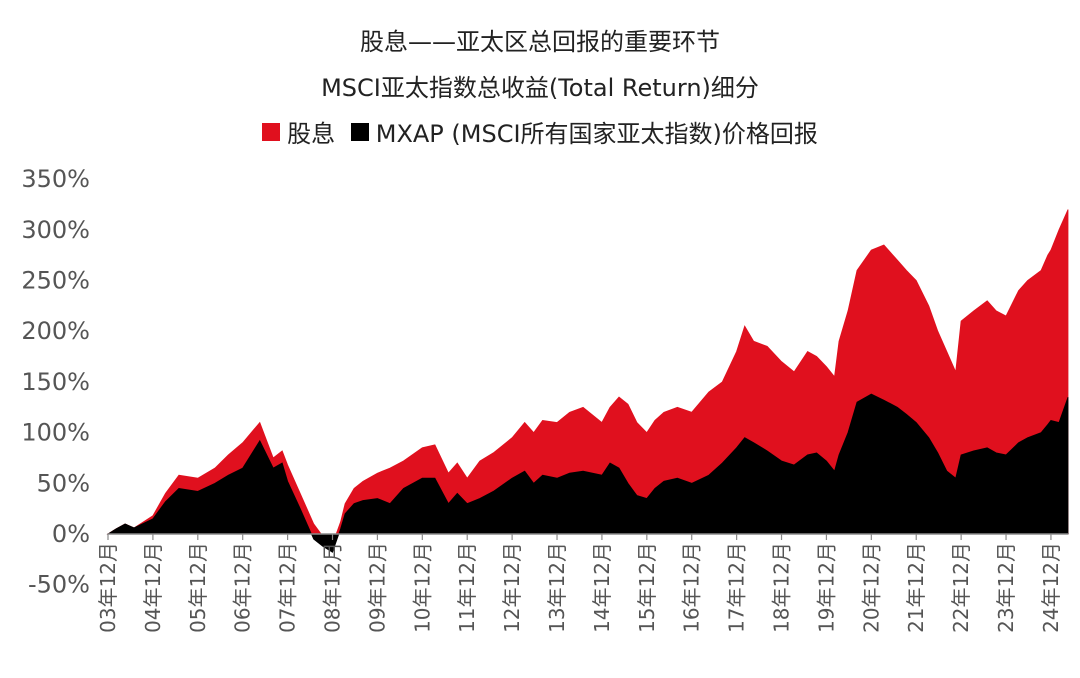  What do you see at coordinates (55, 331) in the screenshot?
I see `y-tick-label: 200%` at bounding box center [55, 331].